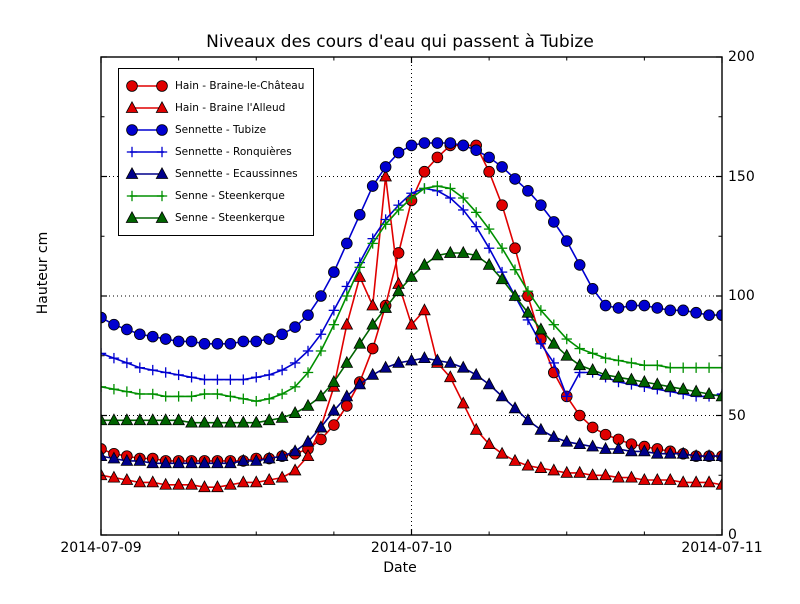 The width and height of the screenshot is (800, 604). I want to click on y-axis-label: Hauteur cm, so click(43, 273).